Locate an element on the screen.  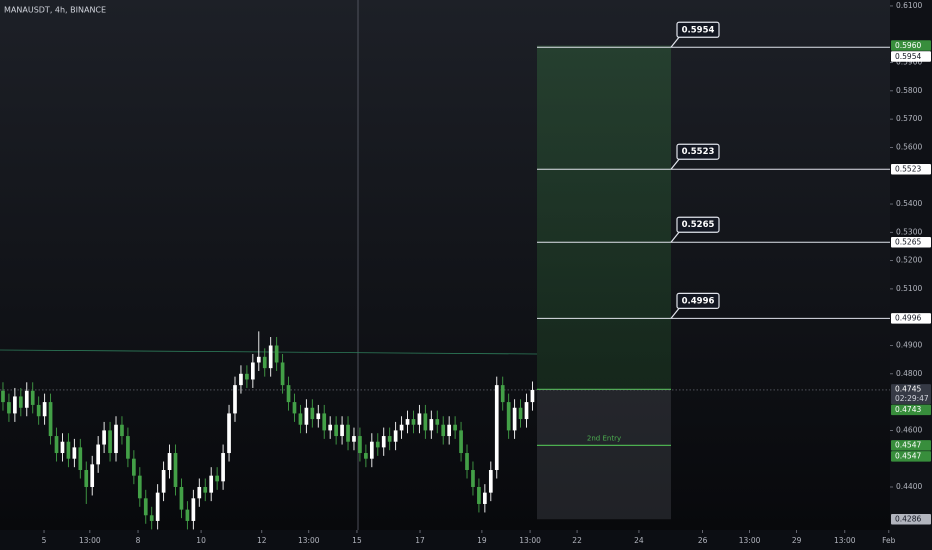
y-tick-label: 0.4600 is located at coordinates (909, 429).